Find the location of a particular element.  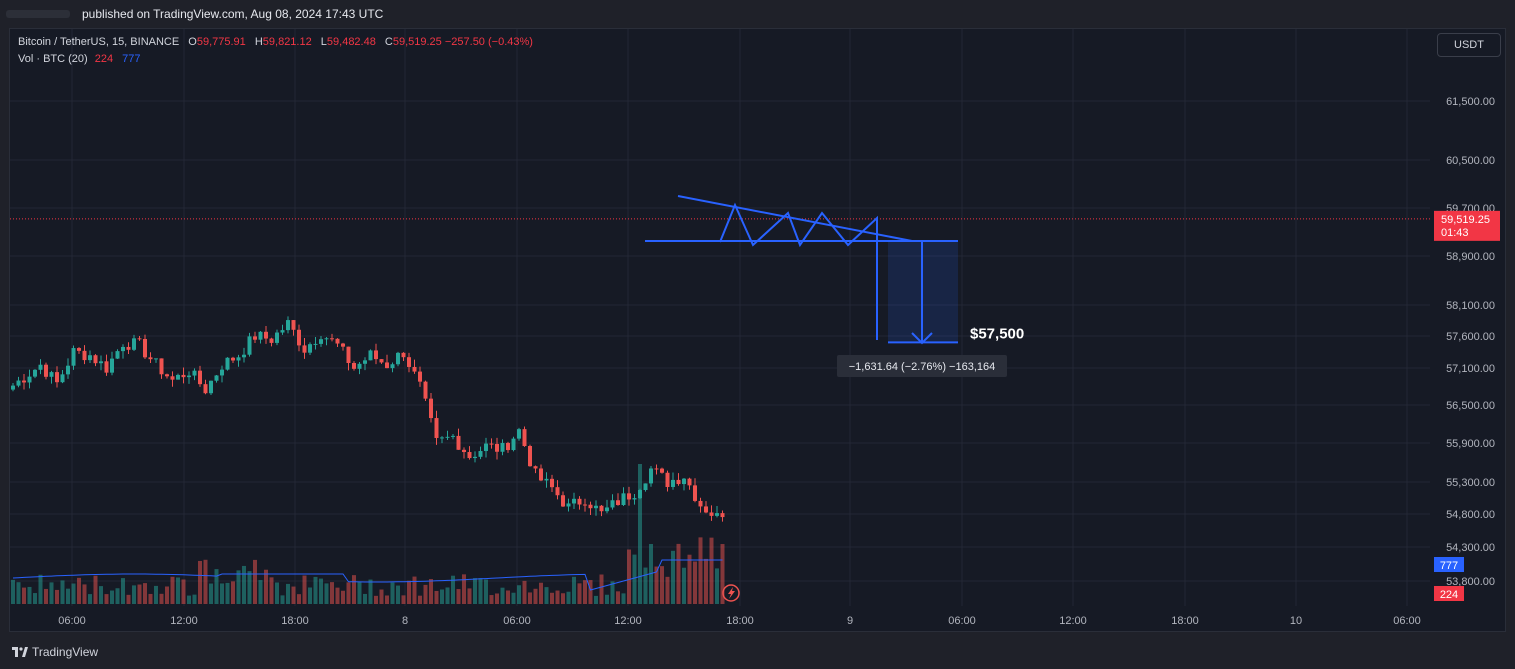

y-tick-label: 55,900.00 is located at coordinates (1470, 444).